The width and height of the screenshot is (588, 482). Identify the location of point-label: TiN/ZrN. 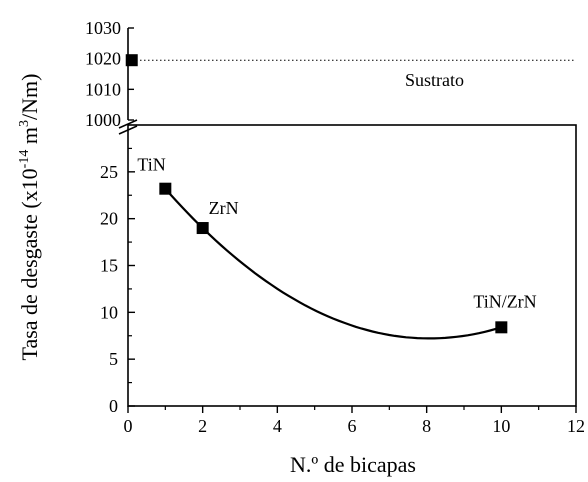
(504, 301).